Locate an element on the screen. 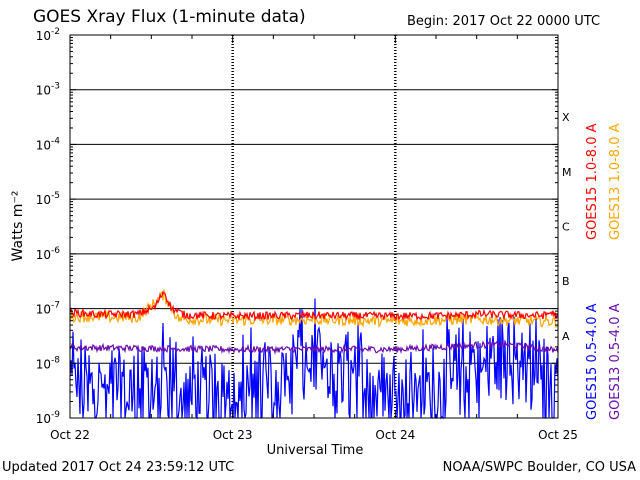  y-tick-label: 10⁻⁸ is located at coordinates (48, 363).